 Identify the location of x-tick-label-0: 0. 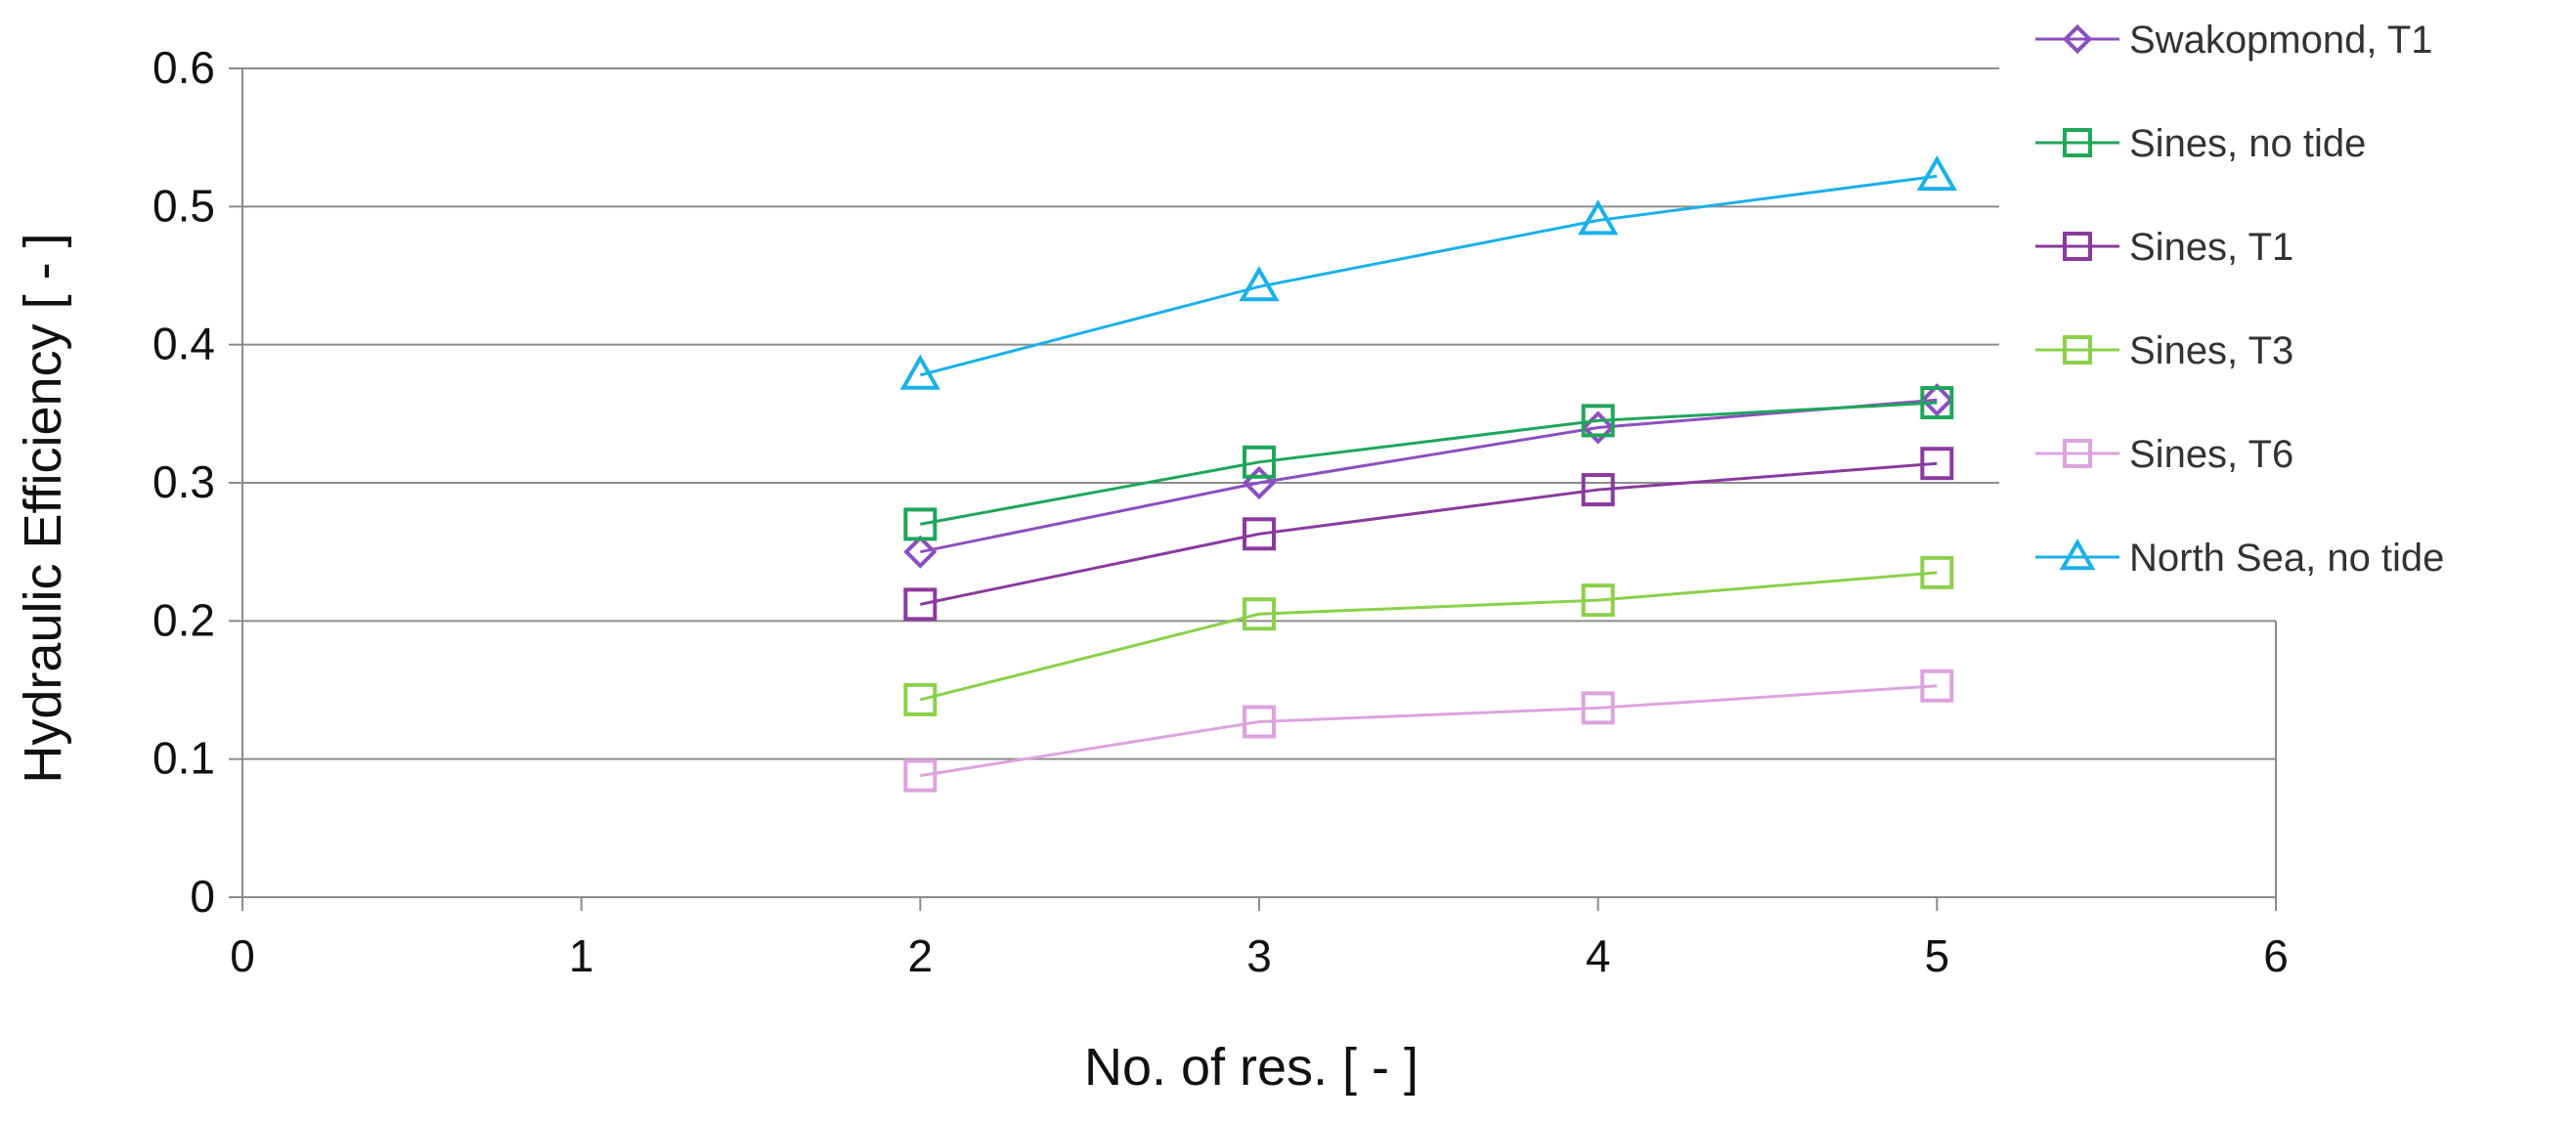
(243, 955).